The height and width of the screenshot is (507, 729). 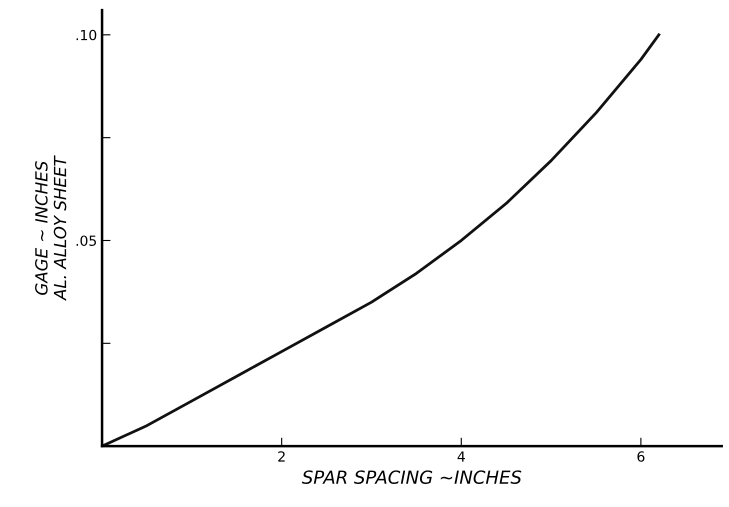 I want to click on x-tick-label: 2, so click(x=281, y=456).